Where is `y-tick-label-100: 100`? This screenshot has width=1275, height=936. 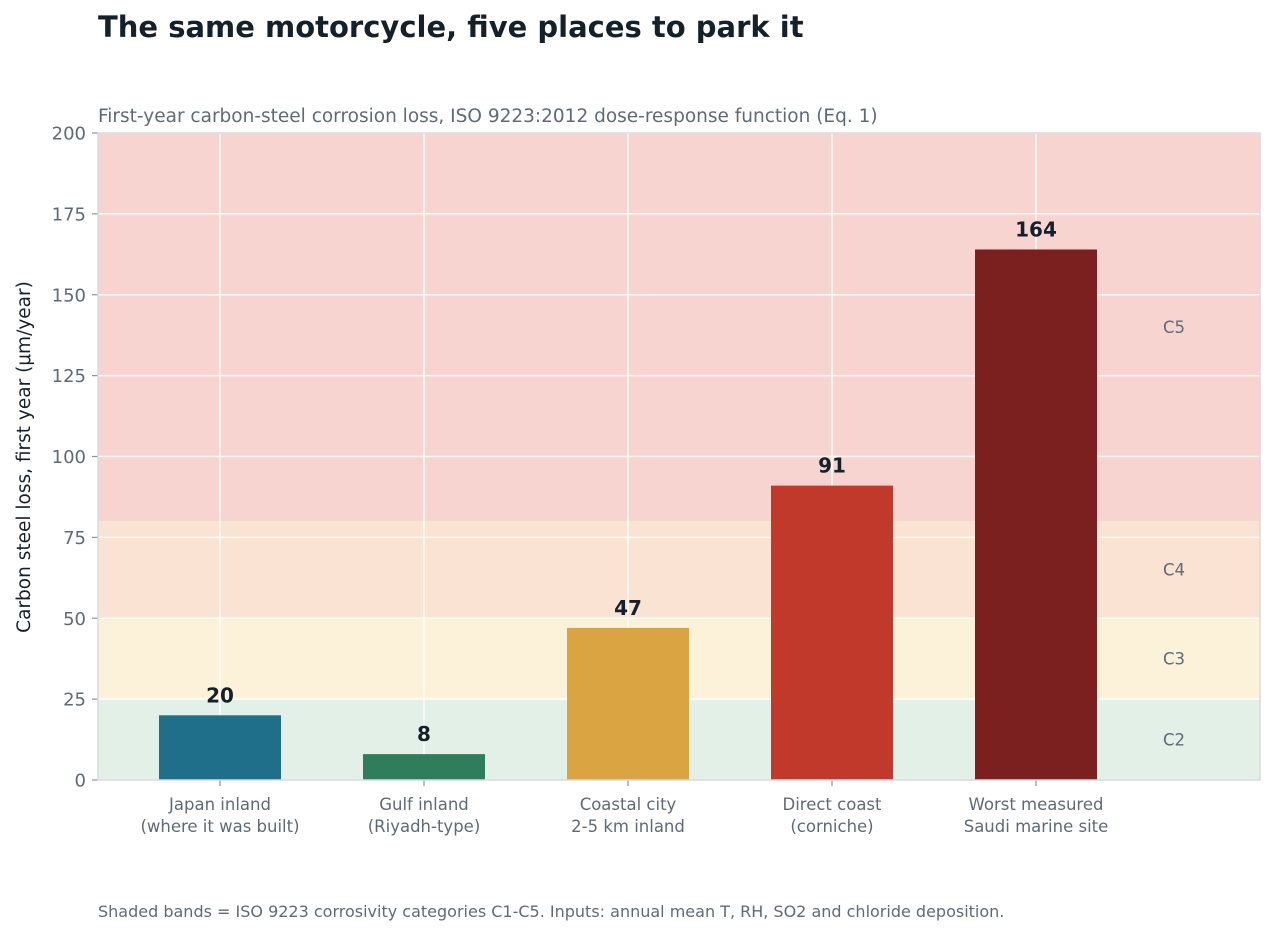
y-tick-label-100: 100 is located at coordinates (69, 457).